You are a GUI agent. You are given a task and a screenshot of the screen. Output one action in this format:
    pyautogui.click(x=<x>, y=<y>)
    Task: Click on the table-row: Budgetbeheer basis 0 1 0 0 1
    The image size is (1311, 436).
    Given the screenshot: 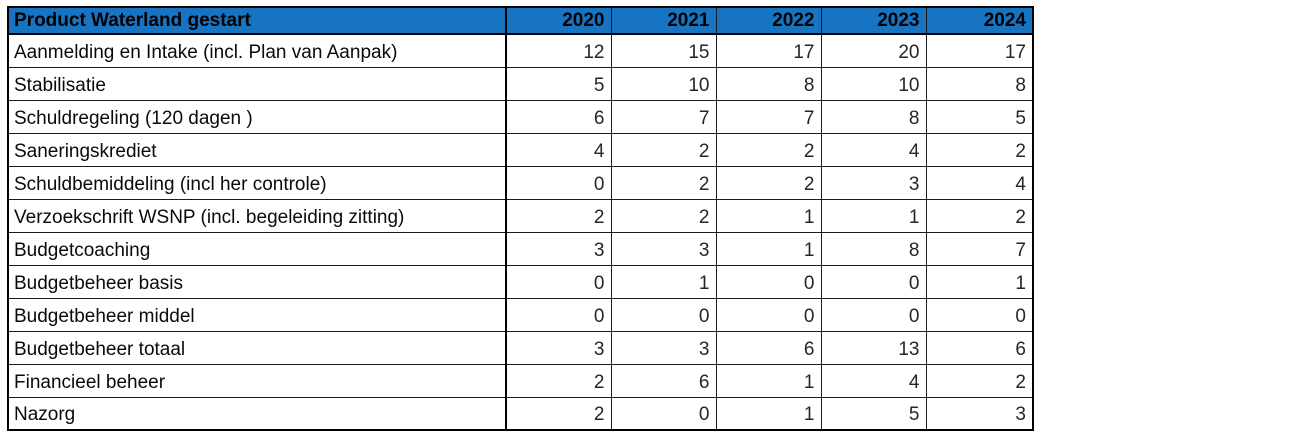 What is the action you would take?
    pyautogui.click(x=520, y=281)
    